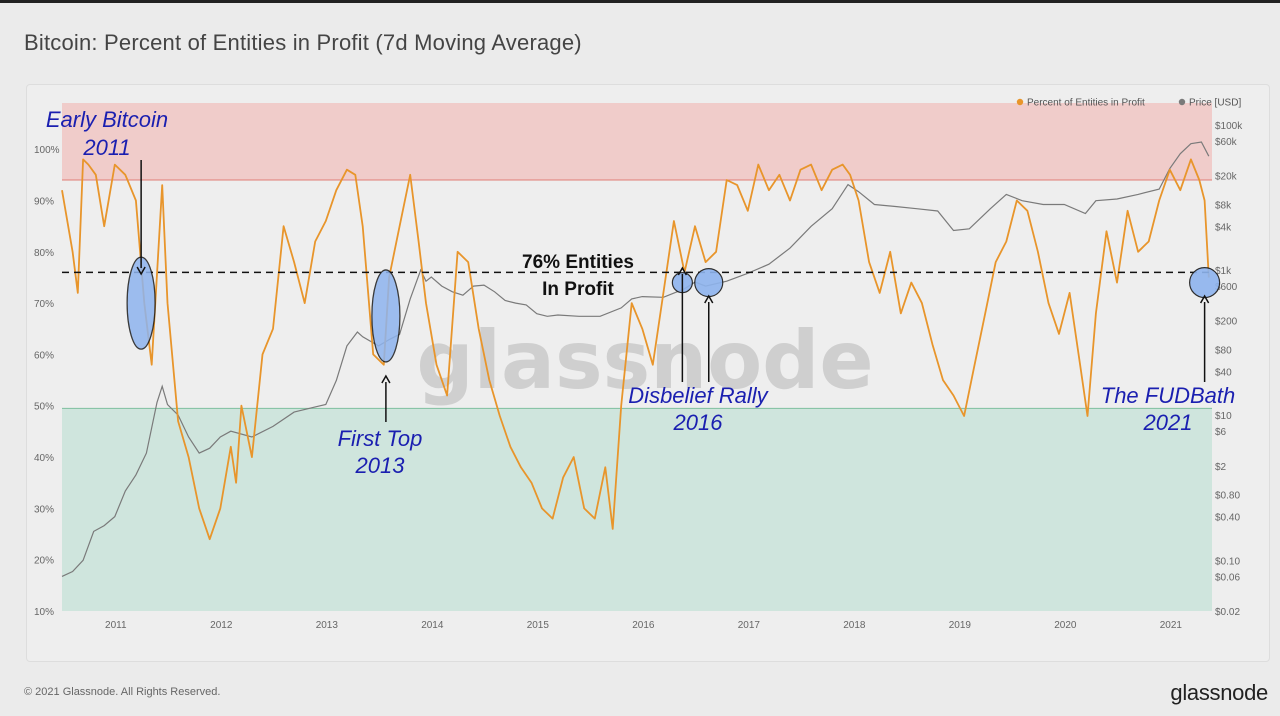 The width and height of the screenshot is (1280, 716). What do you see at coordinates (44, 561) in the screenshot?
I see `left-tick-label: 20%` at bounding box center [44, 561].